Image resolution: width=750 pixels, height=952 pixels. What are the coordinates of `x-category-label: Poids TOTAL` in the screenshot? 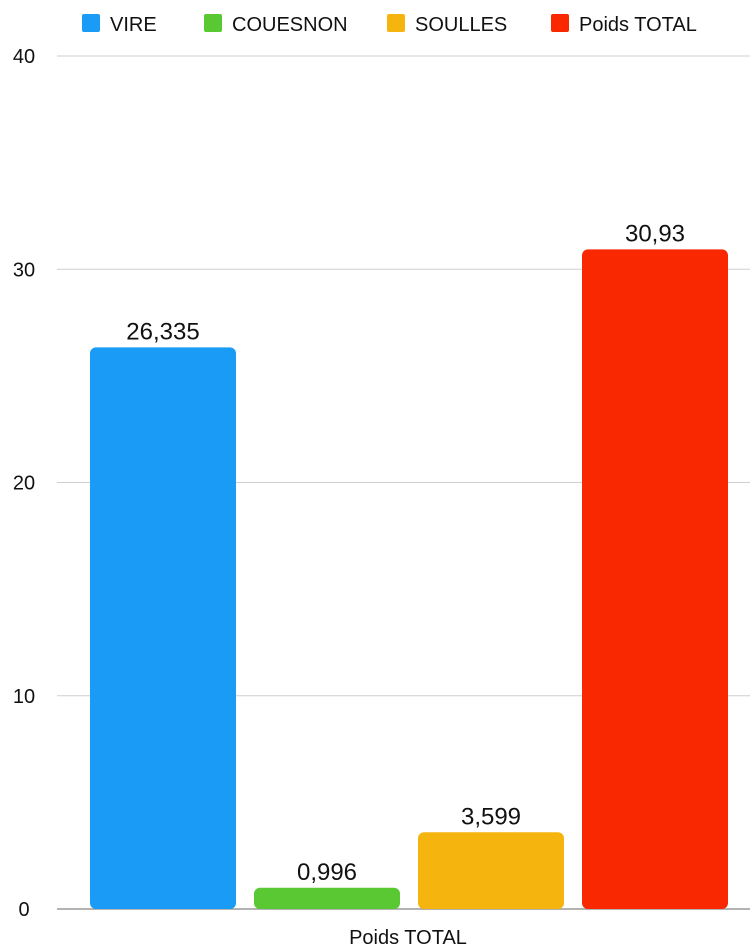 It's located at (408, 938).